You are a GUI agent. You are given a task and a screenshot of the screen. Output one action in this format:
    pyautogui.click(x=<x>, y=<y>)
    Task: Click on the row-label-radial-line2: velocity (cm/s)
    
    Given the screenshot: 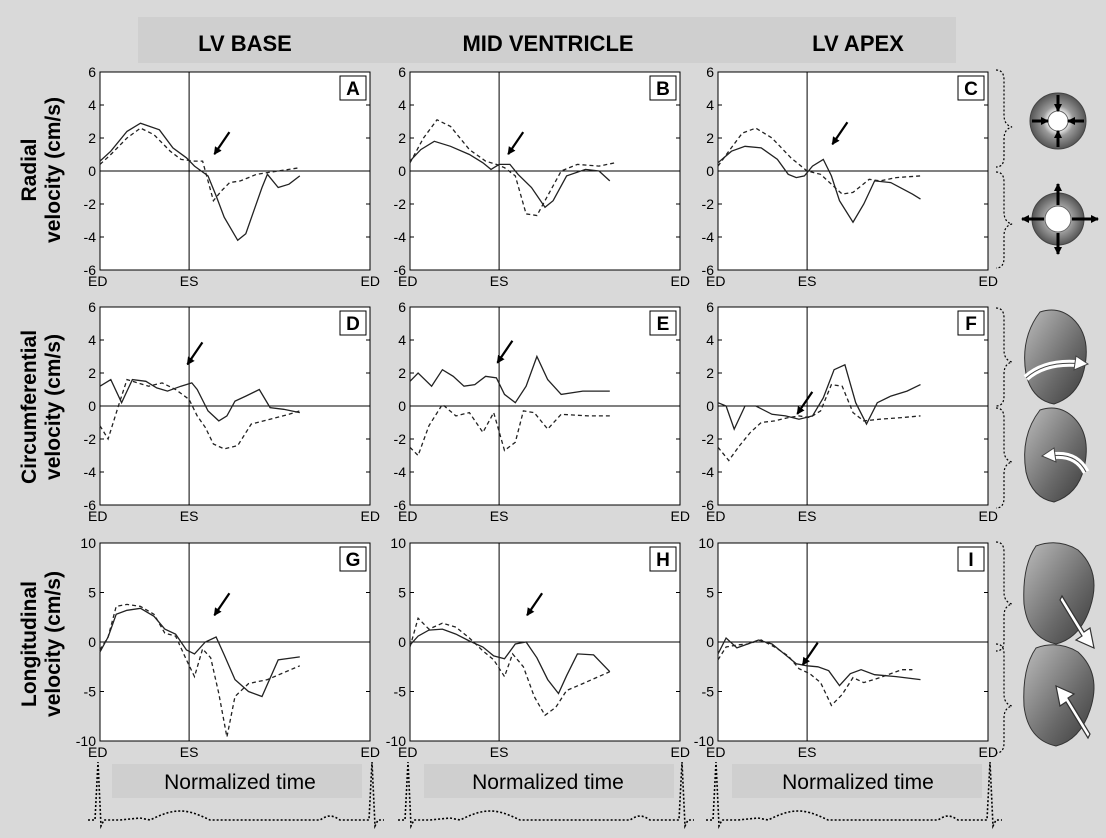 What is the action you would take?
    pyautogui.click(x=53, y=170)
    